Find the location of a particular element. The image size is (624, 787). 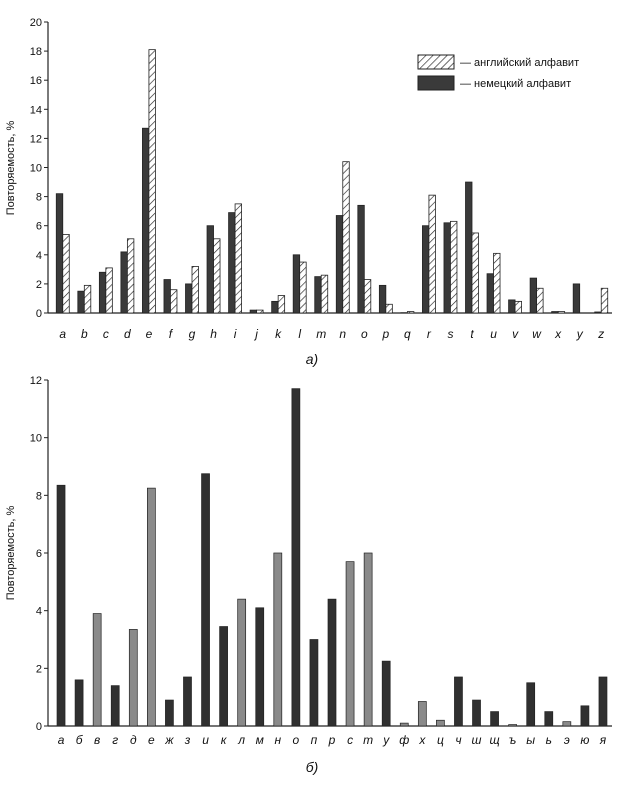

chart-a-y-tick-label: 14 is located at coordinates (36, 110).